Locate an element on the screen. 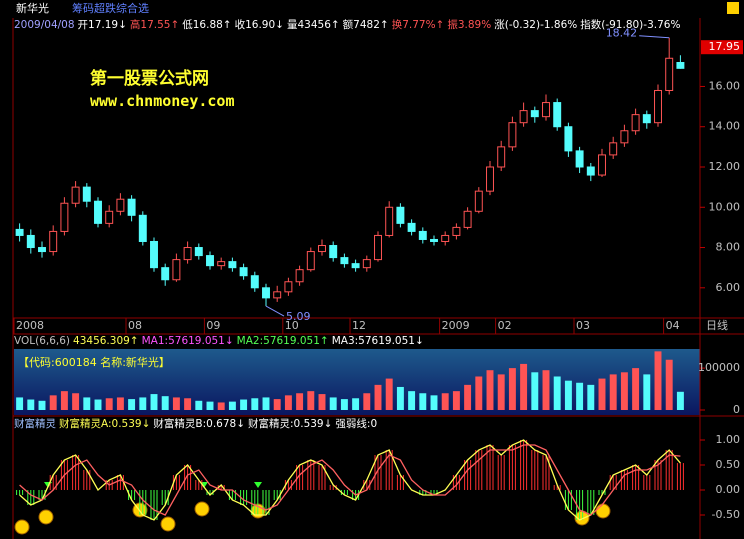 The width and height of the screenshot is (744, 539). x-tick-label: 08 is located at coordinates (135, 325).